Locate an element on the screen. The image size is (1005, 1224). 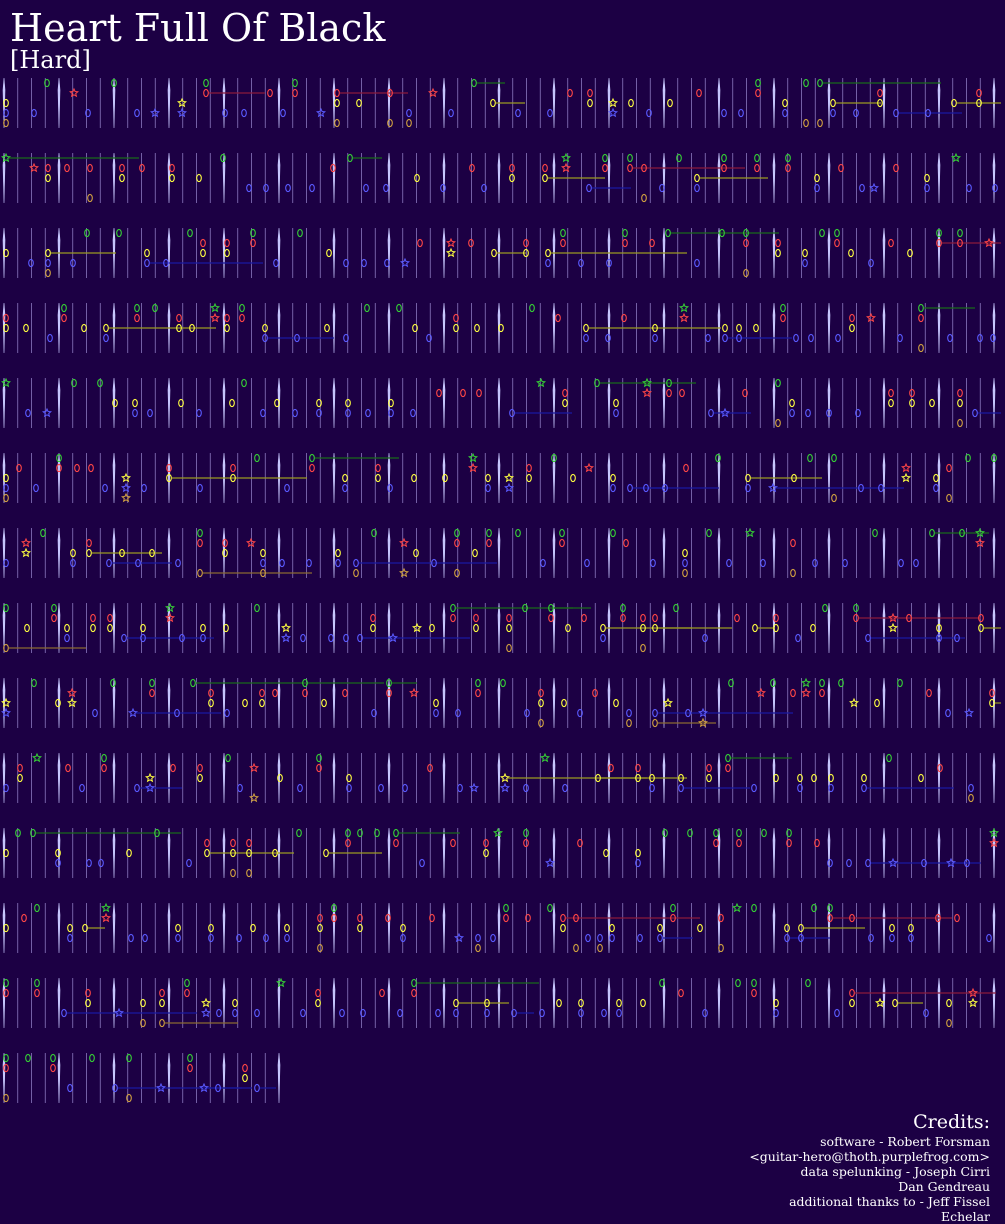
credit-line-data-spelunking: data spelunking - Joseph Cirri is located at coordinates (895, 1171).